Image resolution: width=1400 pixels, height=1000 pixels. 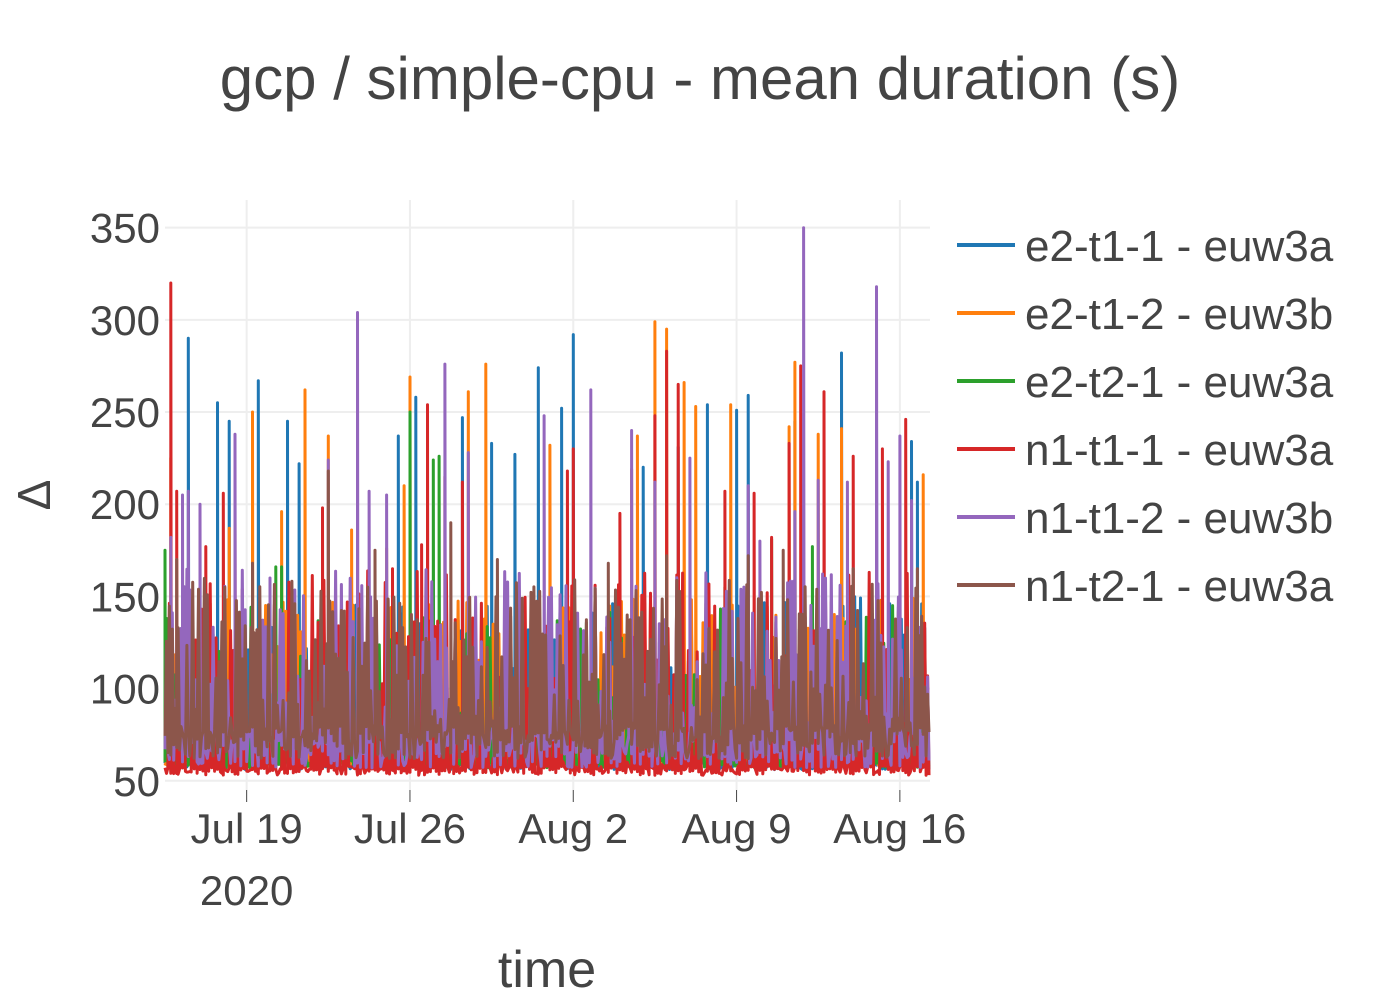 What do you see at coordinates (899, 828) in the screenshot?
I see `x-tick-label: Aug 16` at bounding box center [899, 828].